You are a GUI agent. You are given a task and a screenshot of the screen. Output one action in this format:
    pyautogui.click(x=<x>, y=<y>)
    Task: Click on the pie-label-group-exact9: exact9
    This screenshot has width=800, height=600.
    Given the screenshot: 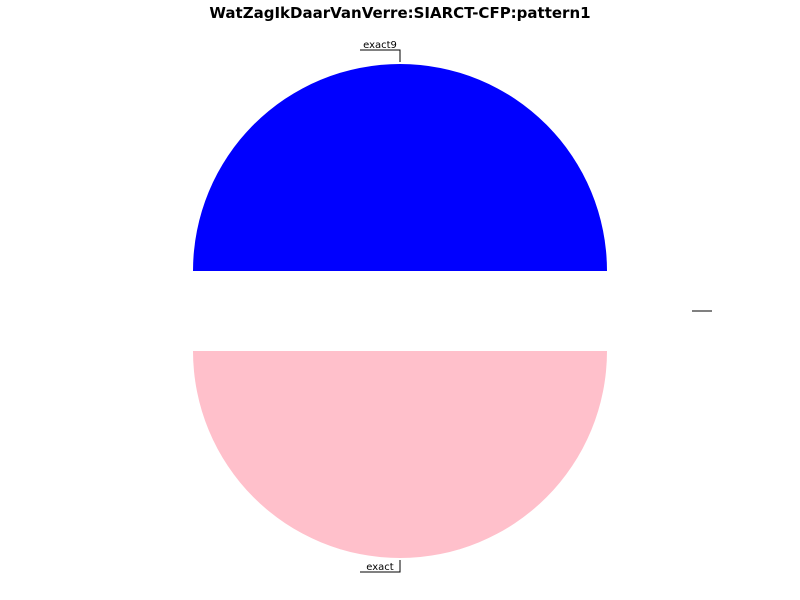 What is the action you would take?
    pyautogui.click(x=380, y=51)
    